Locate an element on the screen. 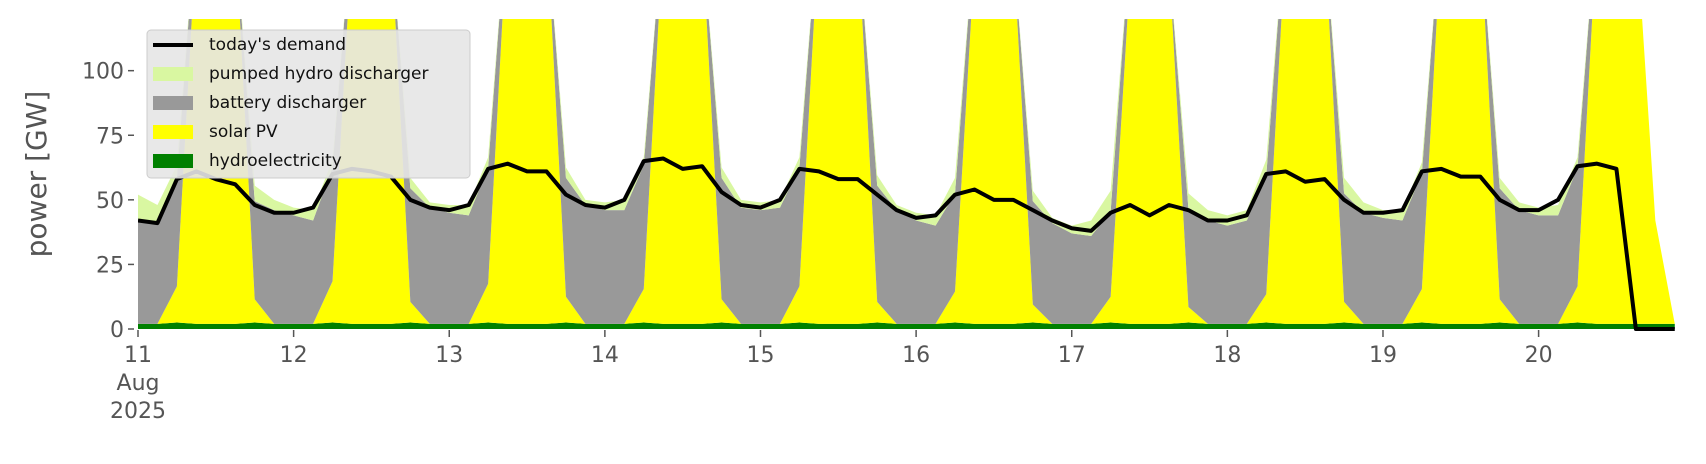 Image resolution: width=1706 pixels, height=464 pixels. y-tick-label: 100 is located at coordinates (103, 72).